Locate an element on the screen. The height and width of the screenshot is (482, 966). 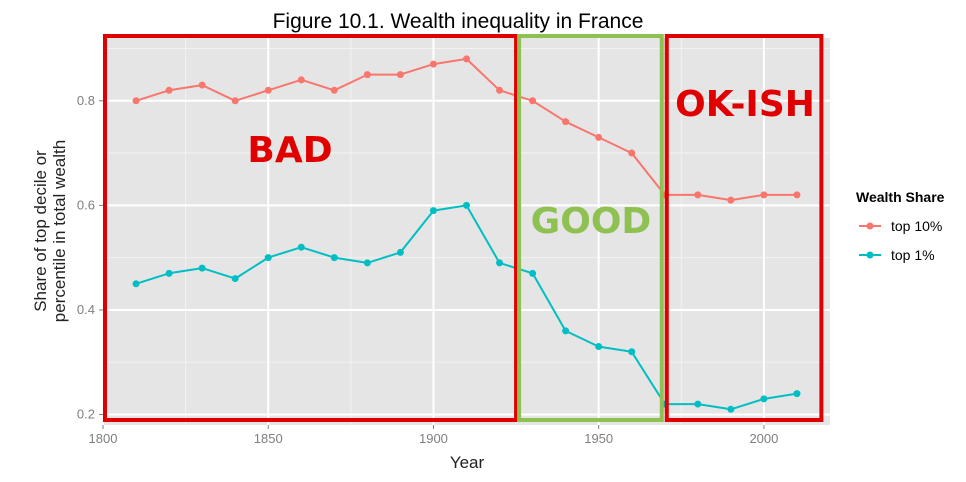
x-axis-ticks: 1800 1850 1900 1950 2000 is located at coordinates (433, 435).